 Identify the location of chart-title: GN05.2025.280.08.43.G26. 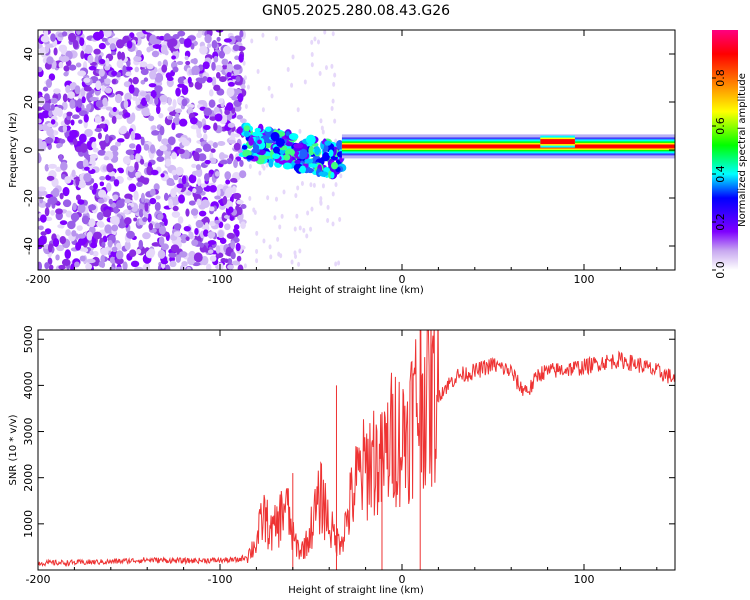
(356, 11).